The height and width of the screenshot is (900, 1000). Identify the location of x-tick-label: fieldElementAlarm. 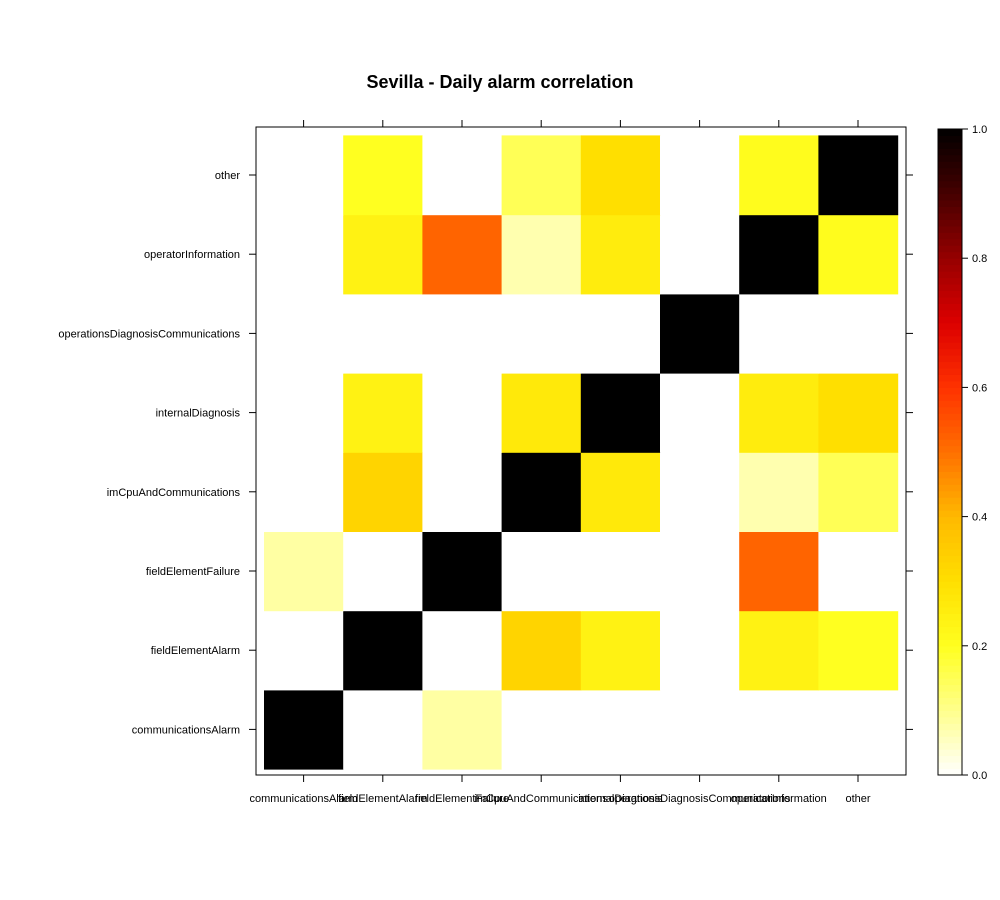
(382, 799).